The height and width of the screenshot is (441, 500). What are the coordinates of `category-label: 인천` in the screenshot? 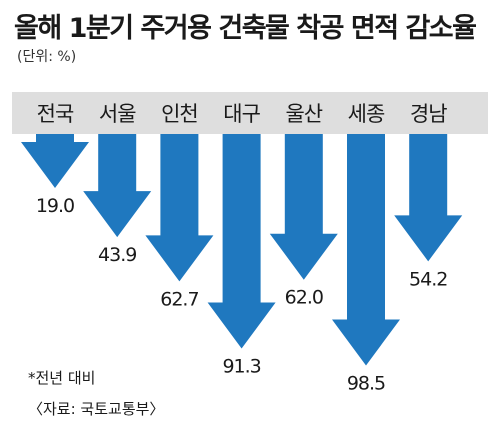 It's located at (179, 114).